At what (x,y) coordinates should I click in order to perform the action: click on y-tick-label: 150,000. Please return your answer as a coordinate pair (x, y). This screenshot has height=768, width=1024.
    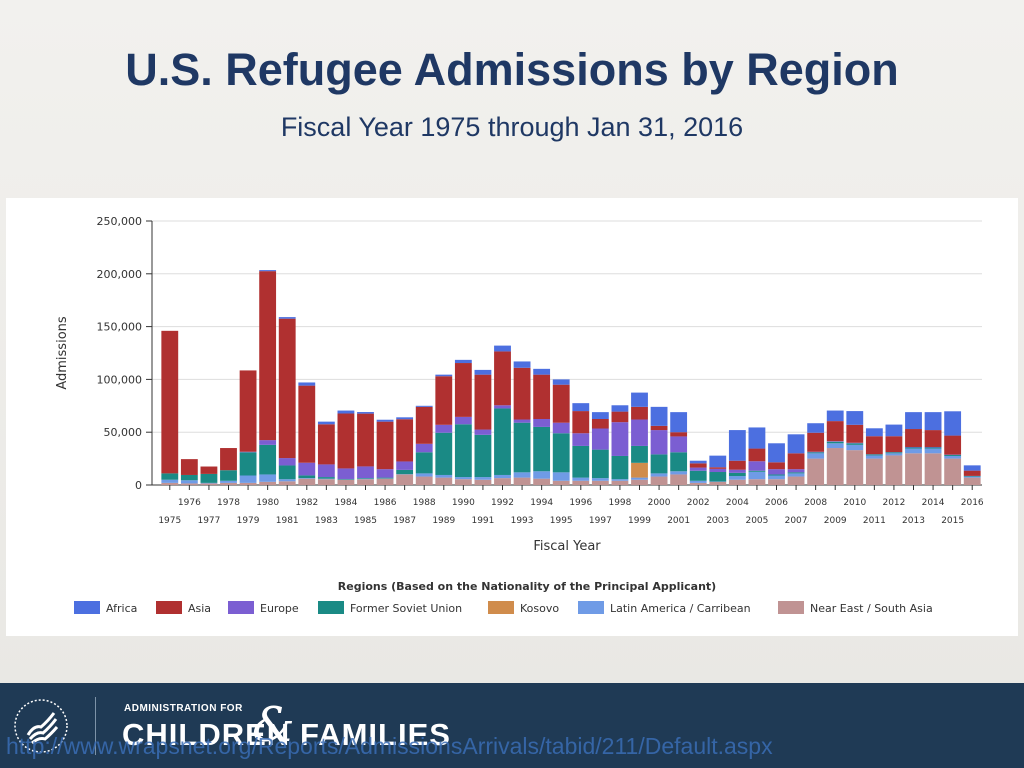
    Looking at the image, I should click on (120, 327).